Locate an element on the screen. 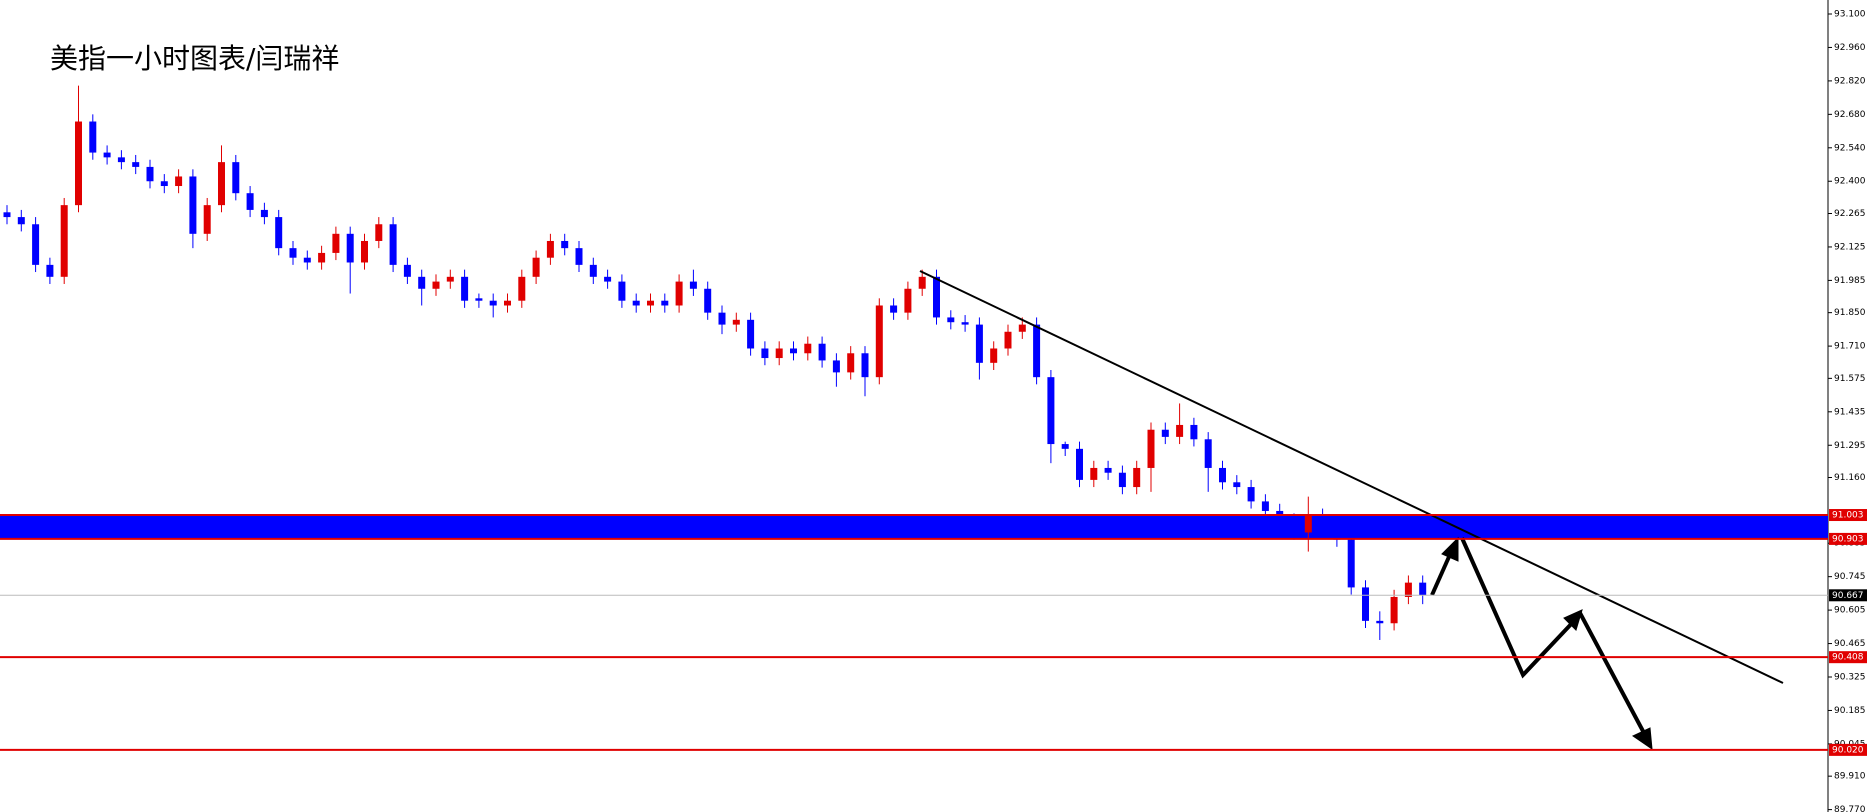 This screenshot has height=812, width=1867. zone is located at coordinates (914, 527).